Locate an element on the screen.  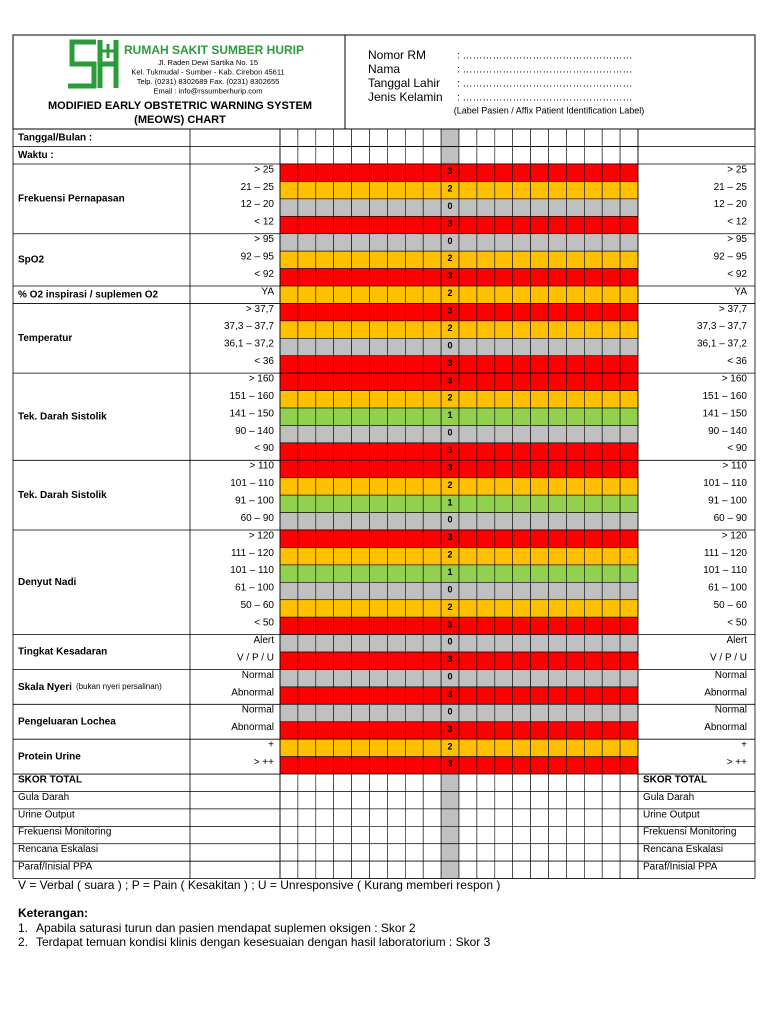
score: 2 is located at coordinates (450, 189).